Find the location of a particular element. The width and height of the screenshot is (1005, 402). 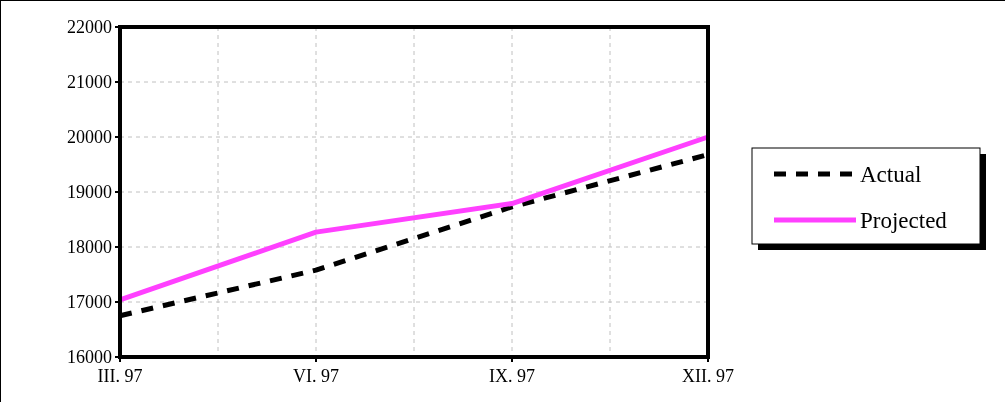

y-tick-label: 22000 is located at coordinates (89, 27).